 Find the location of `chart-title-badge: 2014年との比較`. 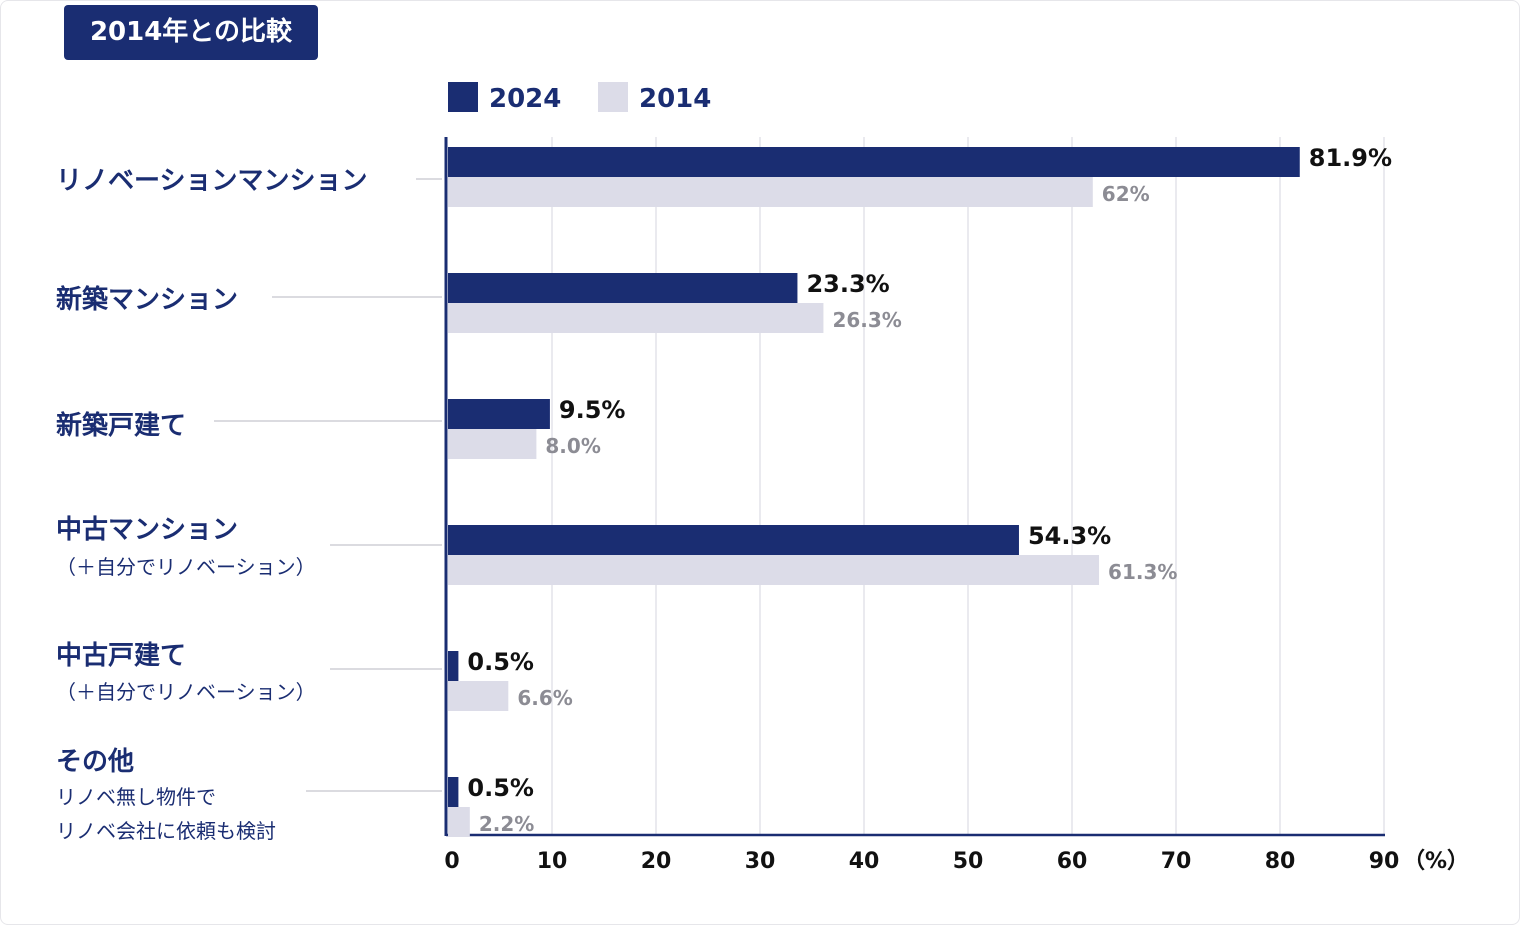

chart-title-badge: 2014年との比較 is located at coordinates (191, 32).